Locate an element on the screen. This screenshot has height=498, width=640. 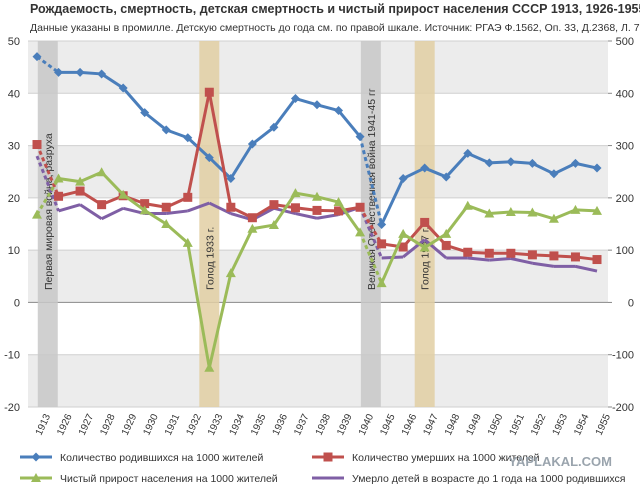
y2-tick-label: 300 is located at coordinates (625, 147).